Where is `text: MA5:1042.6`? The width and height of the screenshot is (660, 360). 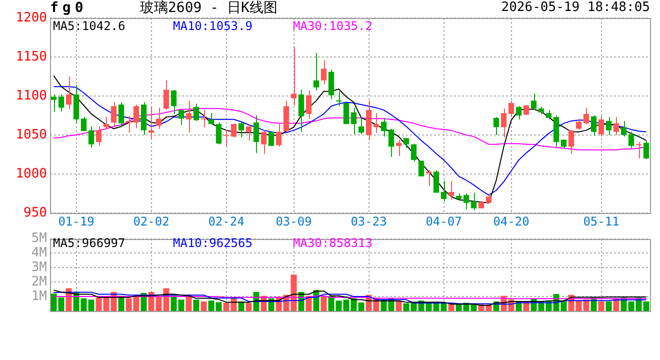 text: MA5:1042.6 is located at coordinates (89, 26).